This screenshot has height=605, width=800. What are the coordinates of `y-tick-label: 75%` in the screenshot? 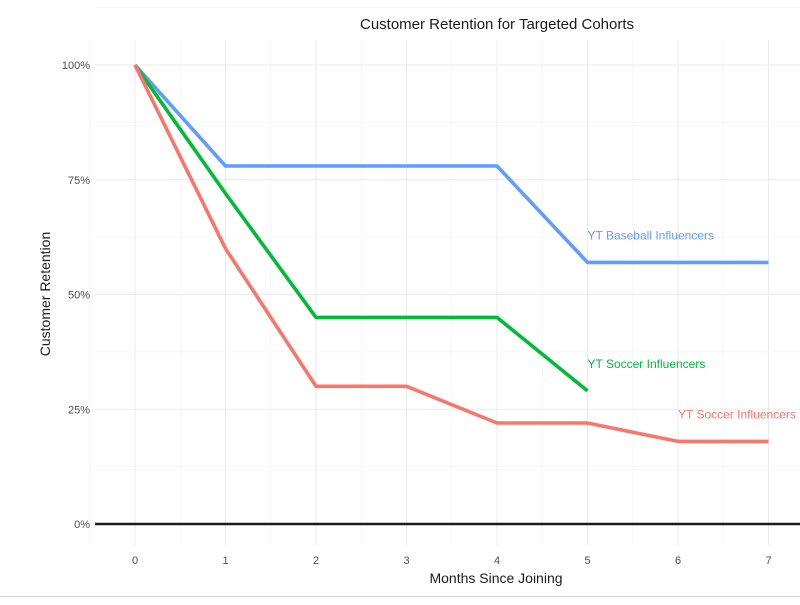 It's located at (79, 181).